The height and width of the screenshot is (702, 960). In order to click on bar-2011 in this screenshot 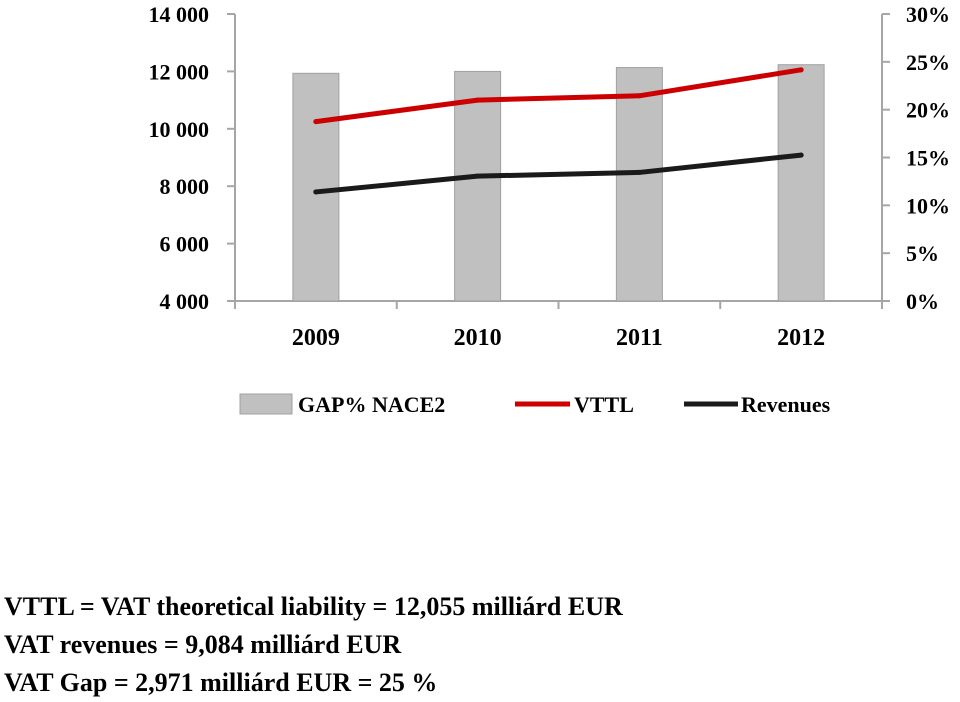, I will do `click(639, 184)`.